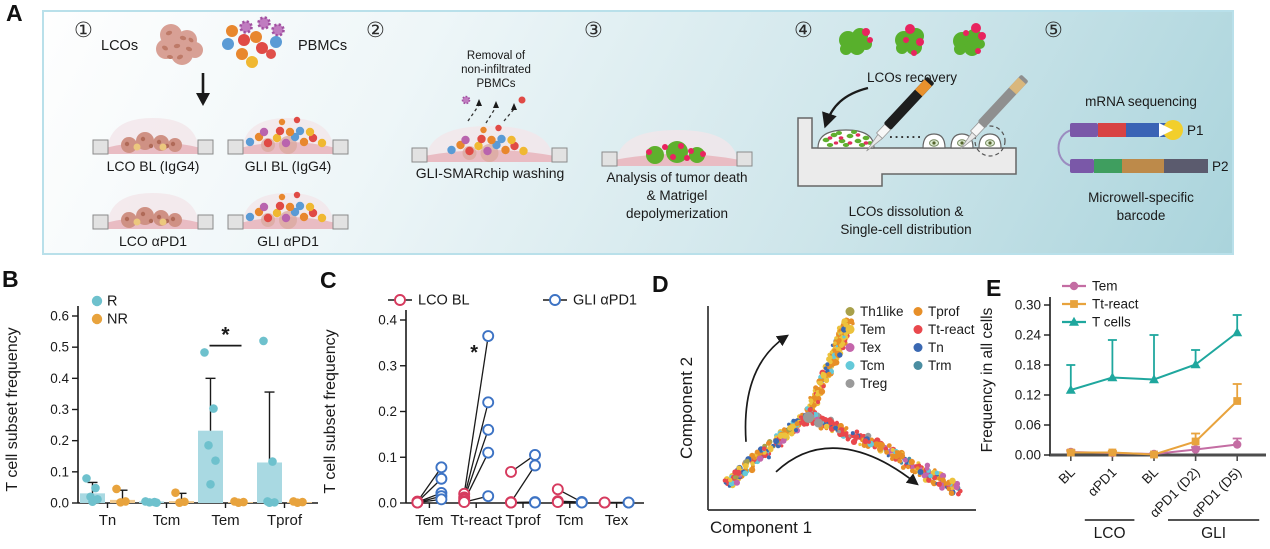 The image size is (1270, 549). I want to click on dish-tumor-analysis, so click(677, 150).